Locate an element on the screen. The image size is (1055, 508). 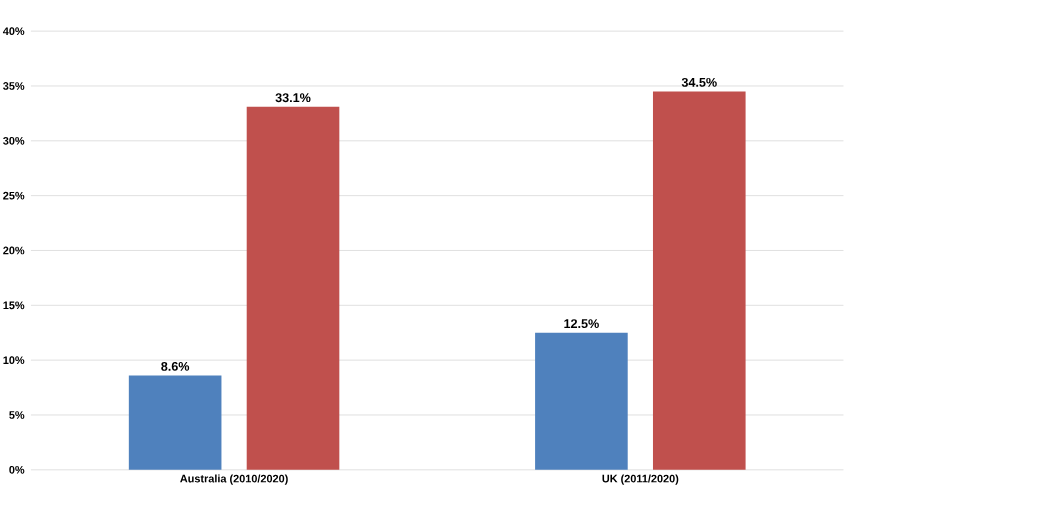
y-tick-label: 0% is located at coordinates (17, 470).